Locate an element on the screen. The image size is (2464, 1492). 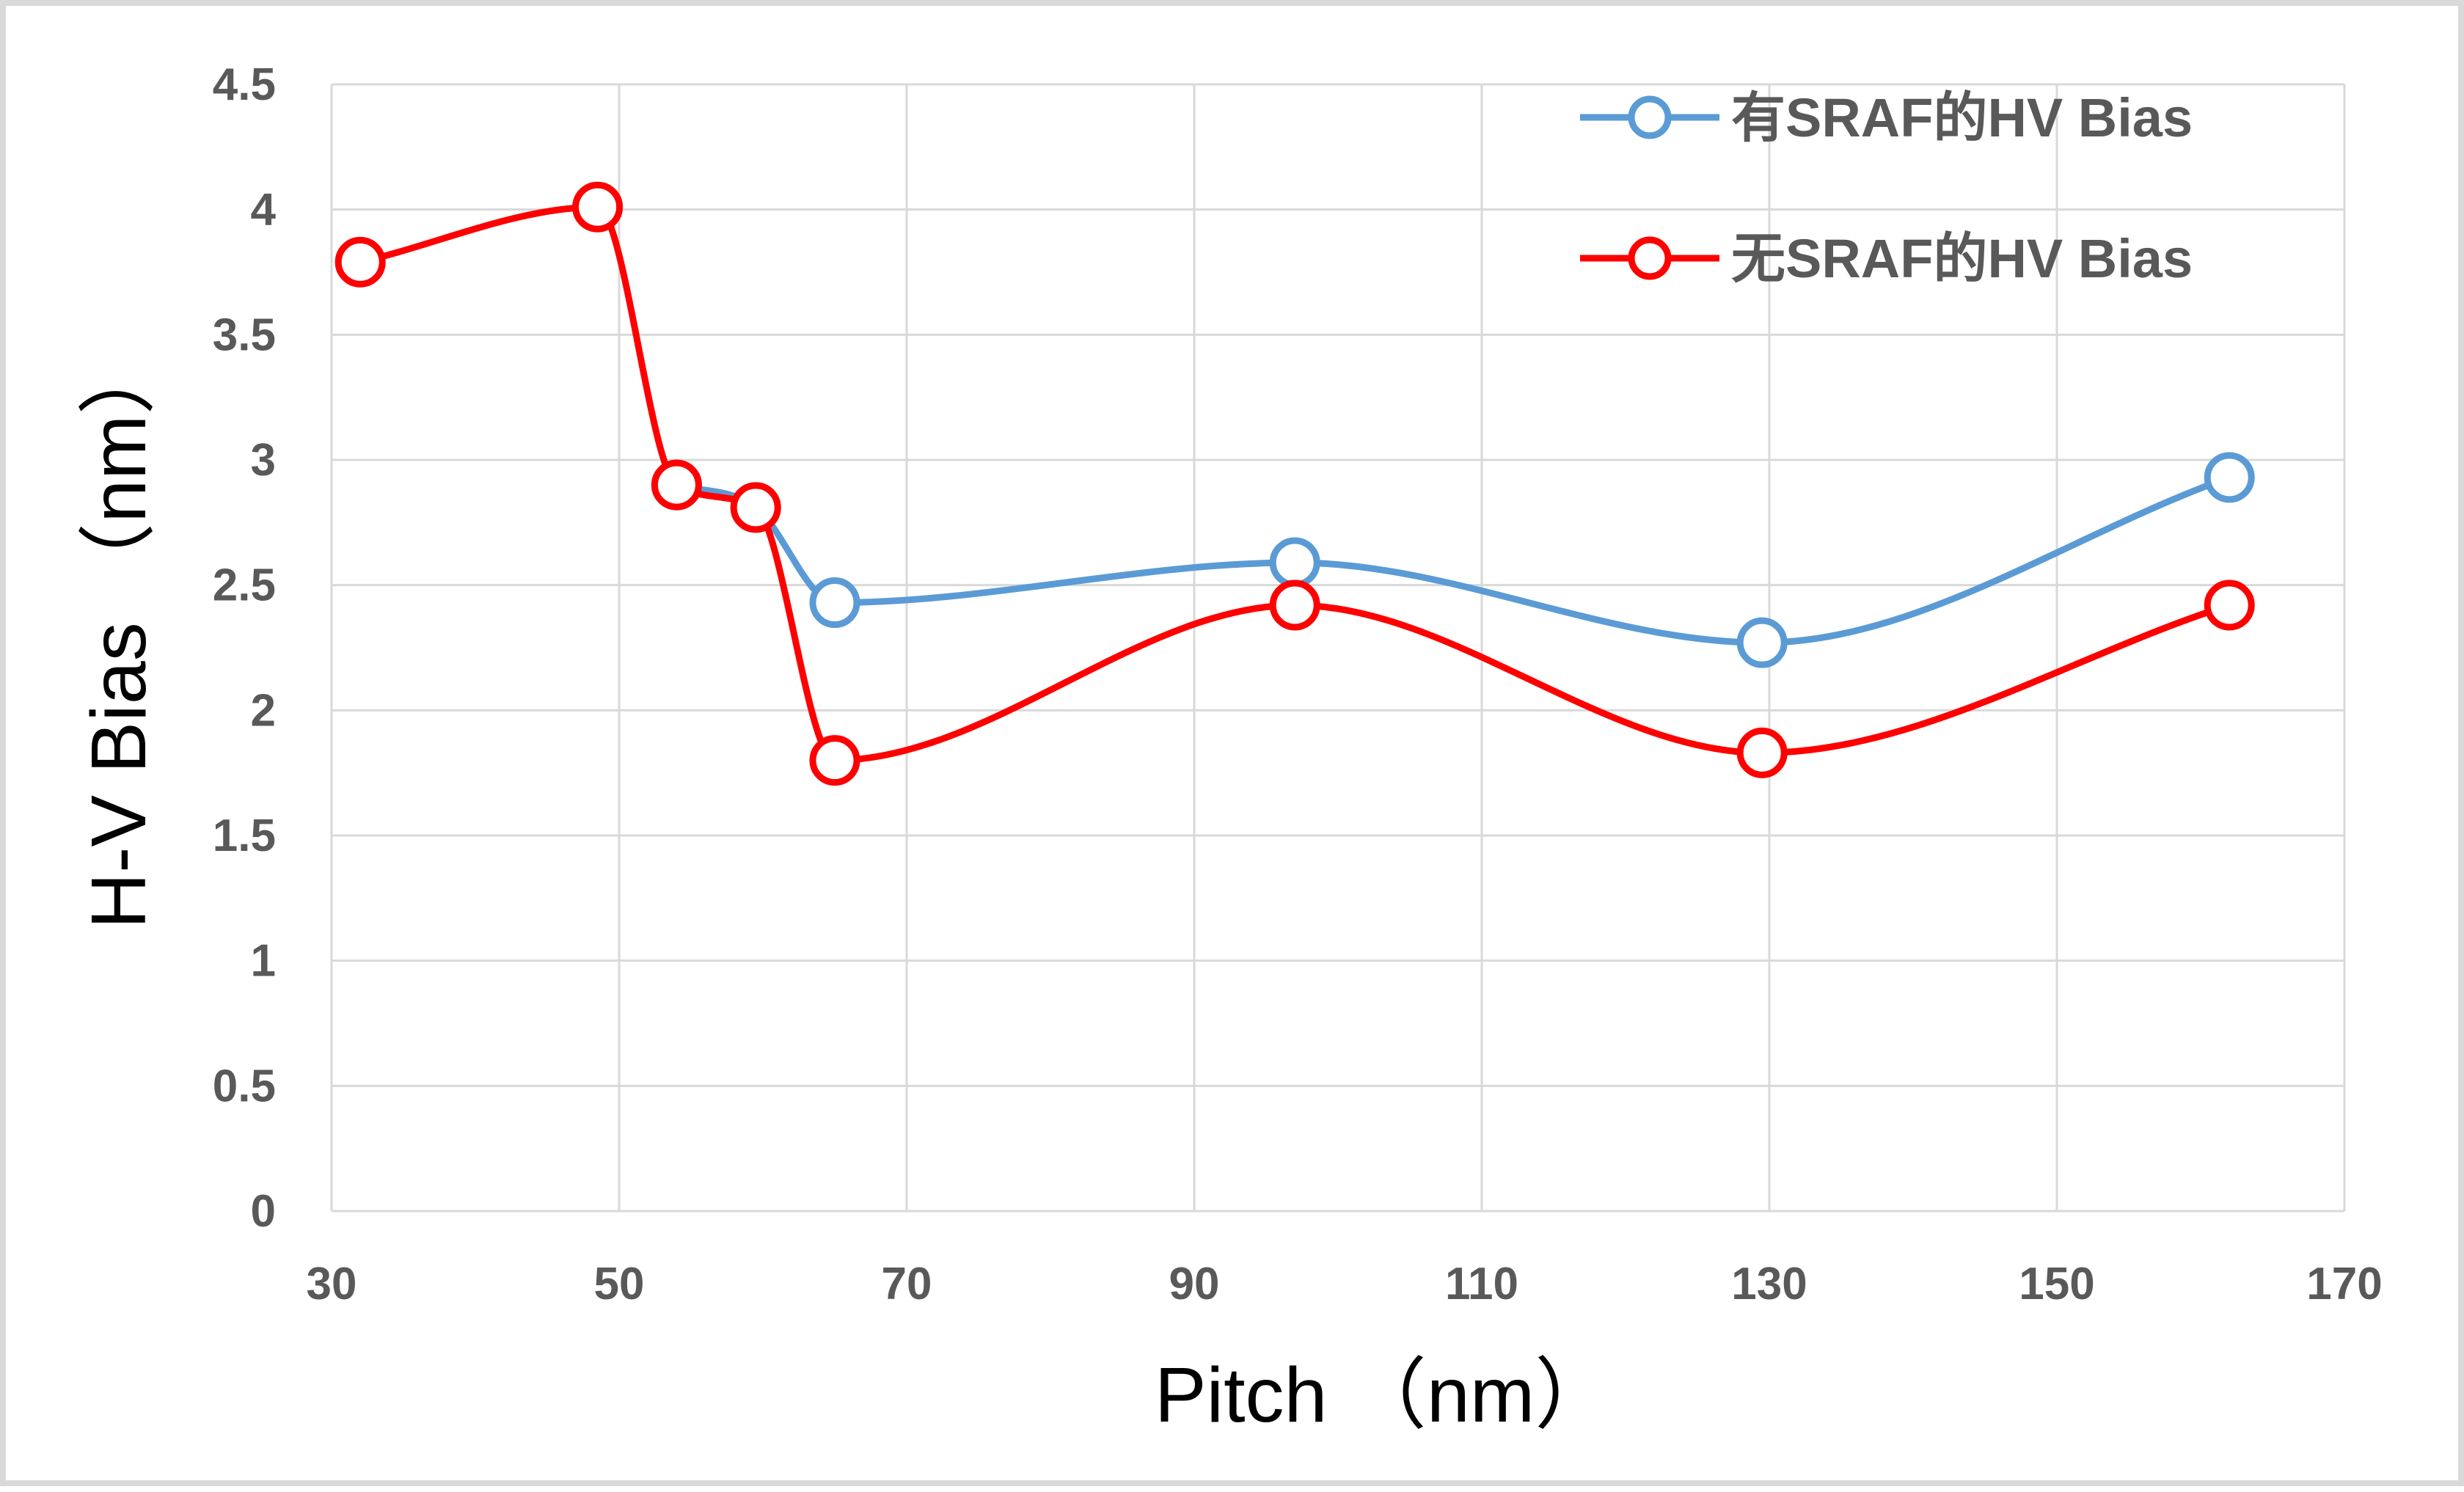
x-tick-label: 90 is located at coordinates (1194, 1284).